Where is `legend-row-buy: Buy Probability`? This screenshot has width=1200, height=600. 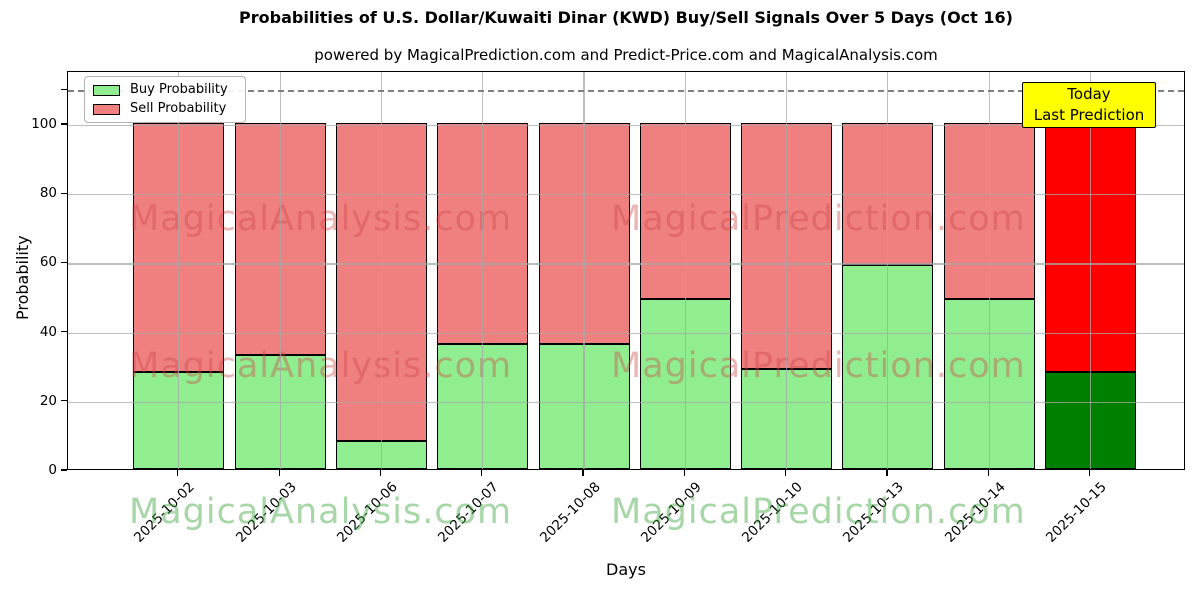 legend-row-buy: Buy Probability is located at coordinates (165, 90).